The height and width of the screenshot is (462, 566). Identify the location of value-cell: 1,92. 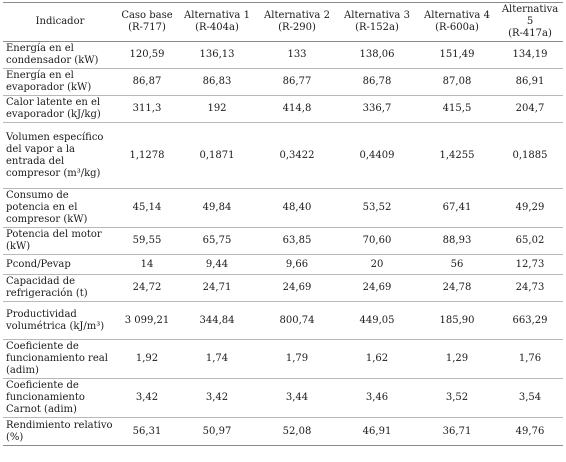
(147, 359).